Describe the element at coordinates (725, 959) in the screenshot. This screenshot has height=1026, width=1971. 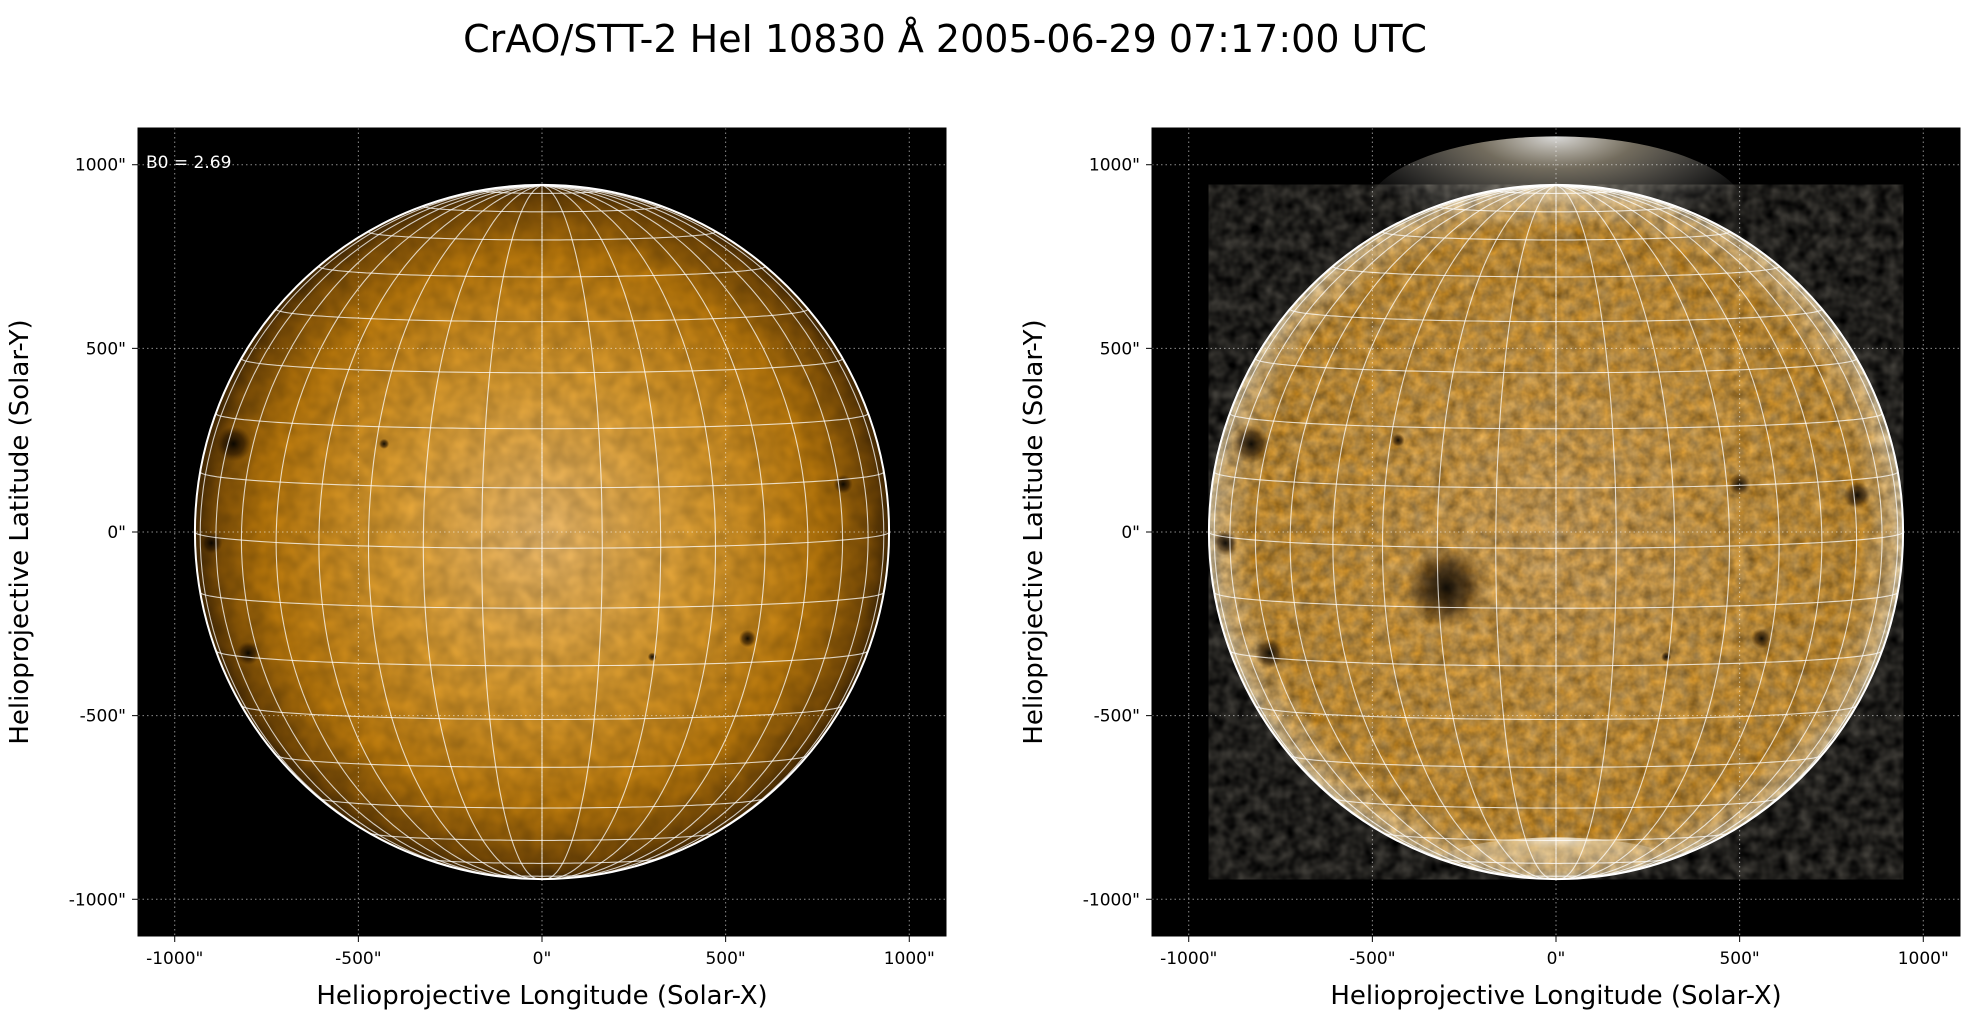
I see `panel-left-x-tick-label: 500"` at that location.